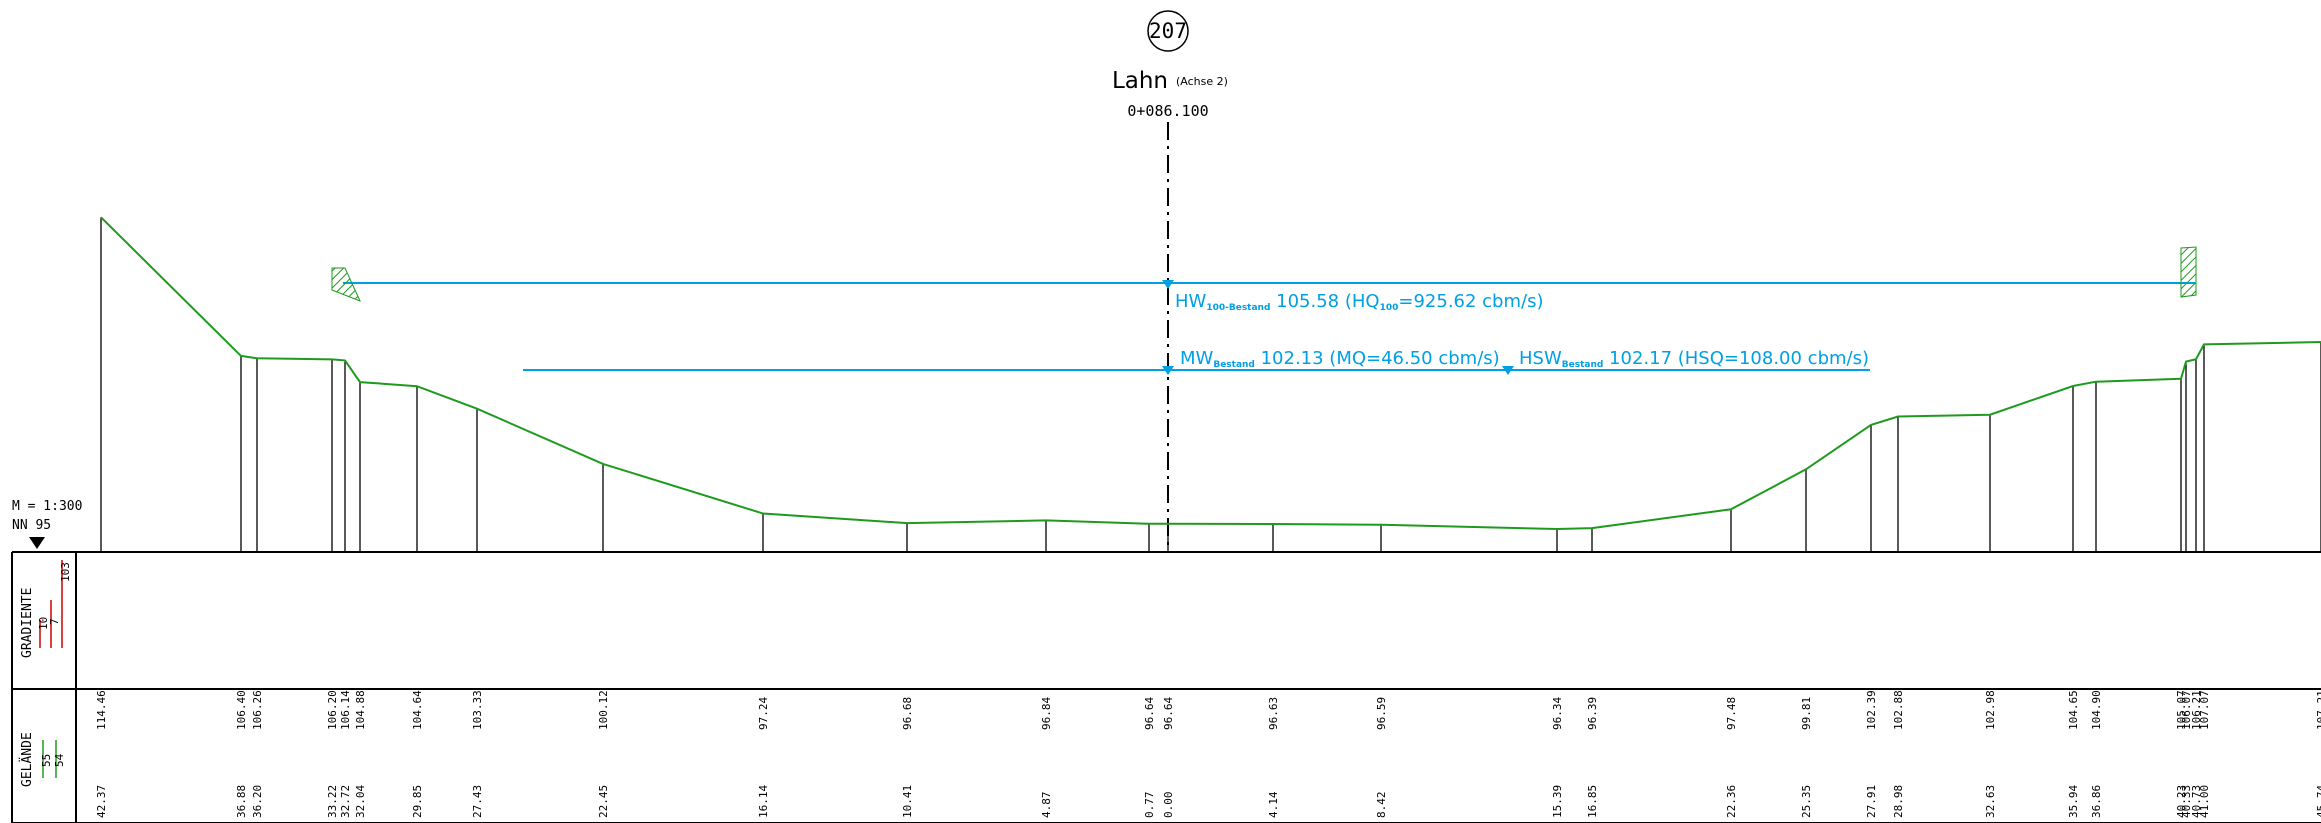 Image resolution: width=2321 pixels, height=823 pixels. What do you see at coordinates (417, 710) in the screenshot?
I see `elevation-value-6: 104.64` at bounding box center [417, 710].